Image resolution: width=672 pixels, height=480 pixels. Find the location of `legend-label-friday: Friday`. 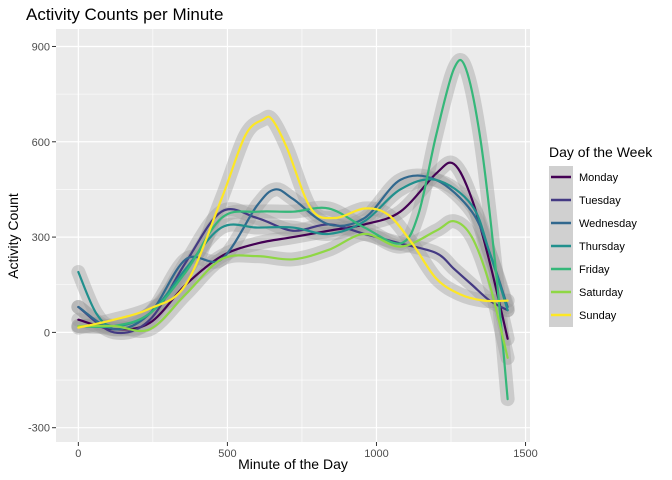

legend-label-friday: Friday is located at coordinates (594, 270).